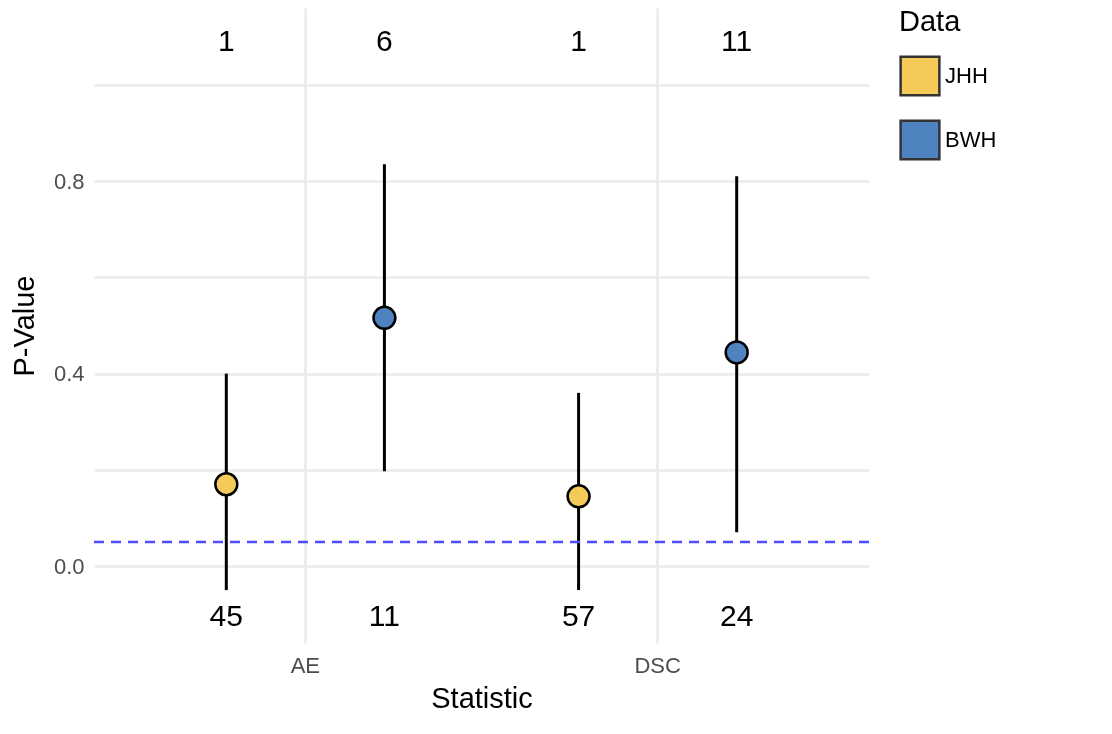 The height and width of the screenshot is (734, 1112). Describe the element at coordinates (966, 75) in the screenshot. I see `legend-label: JHH` at that location.